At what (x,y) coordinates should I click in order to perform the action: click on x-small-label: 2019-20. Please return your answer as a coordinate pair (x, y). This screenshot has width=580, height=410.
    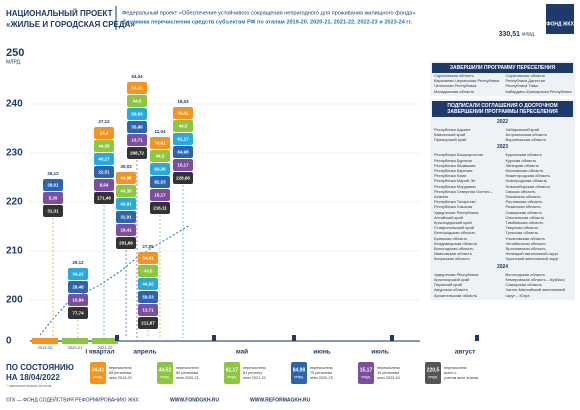
    Looking at the image, I should click on (45, 347).